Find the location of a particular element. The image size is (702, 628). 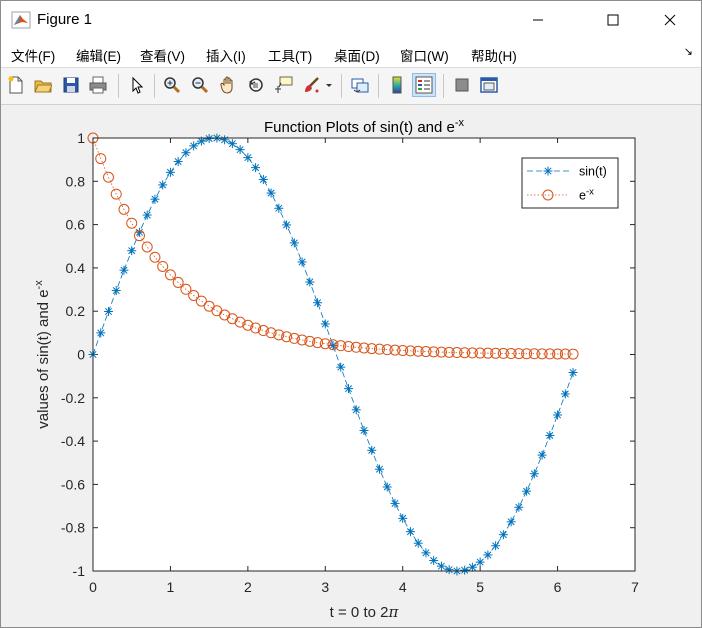

open-file-button is located at coordinates (43, 85).